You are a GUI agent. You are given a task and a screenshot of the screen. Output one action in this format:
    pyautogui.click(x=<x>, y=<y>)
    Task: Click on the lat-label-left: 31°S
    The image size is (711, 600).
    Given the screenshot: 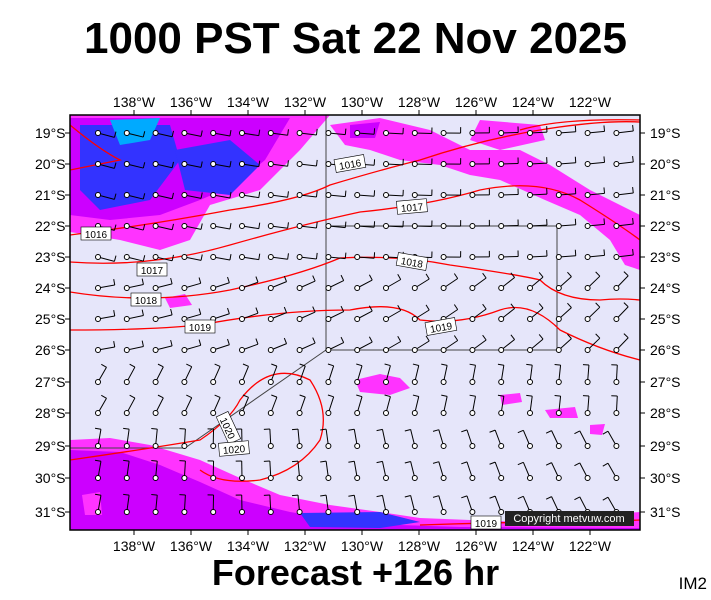 What is the action you would take?
    pyautogui.click(x=50, y=512)
    